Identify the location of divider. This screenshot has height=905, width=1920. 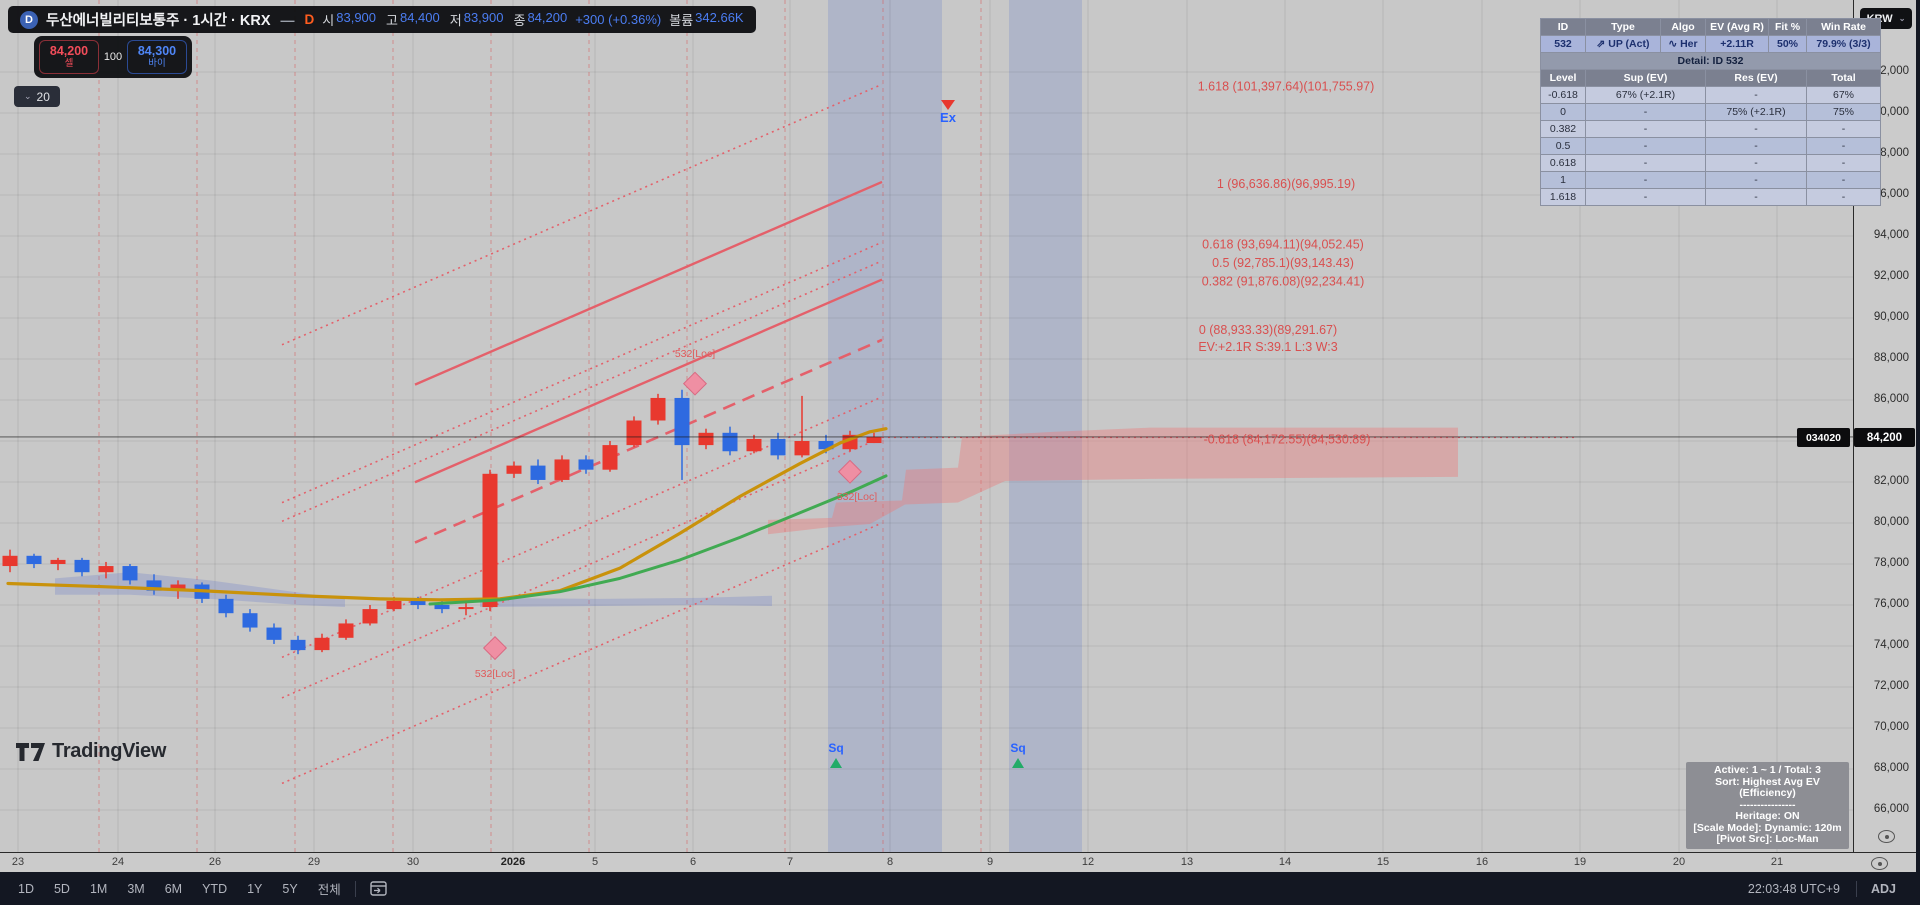
(1856, 888).